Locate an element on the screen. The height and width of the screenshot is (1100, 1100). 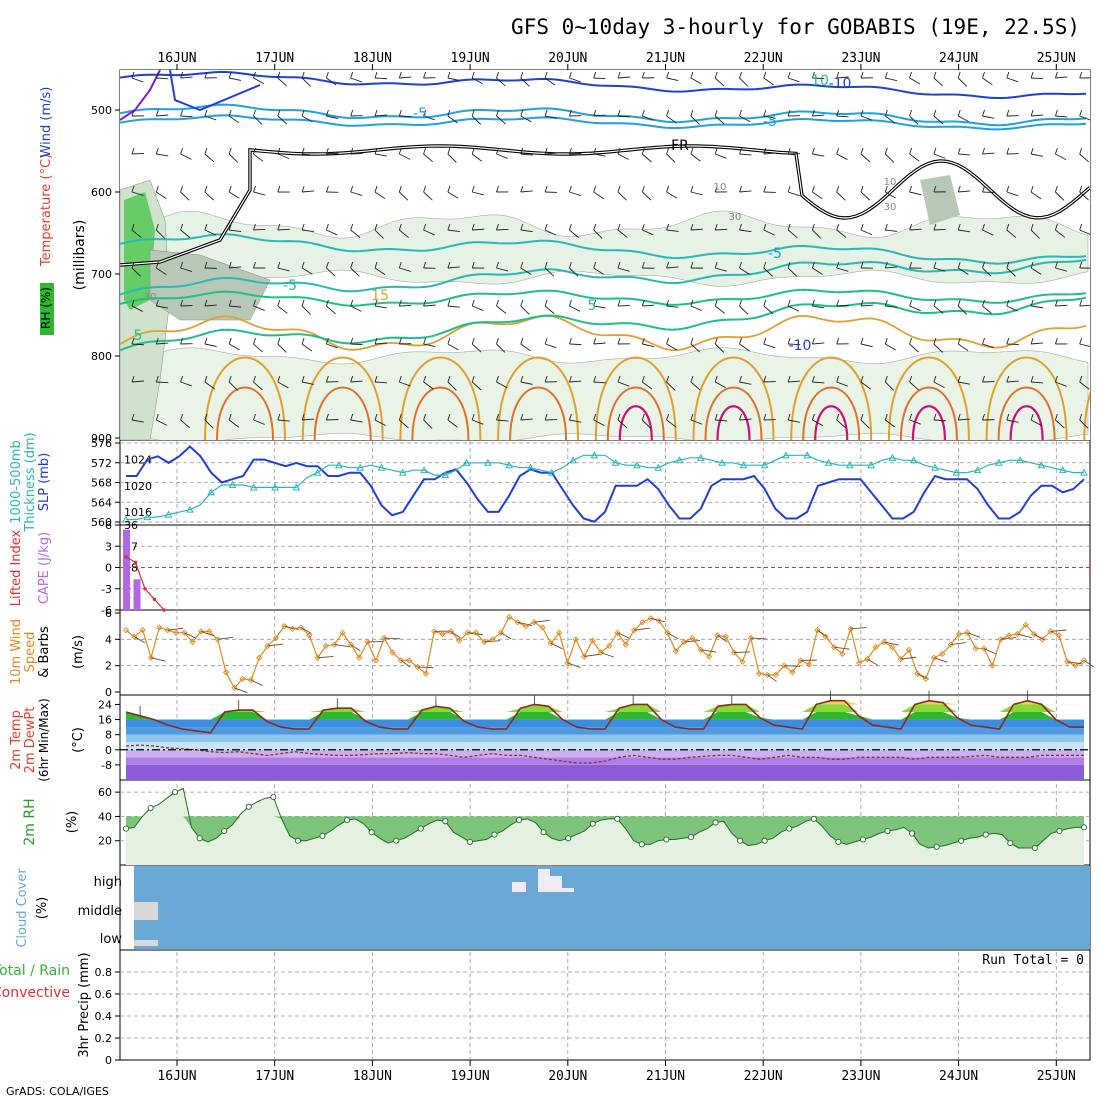
y-tick-label: 40 is located at coordinates (105, 816).